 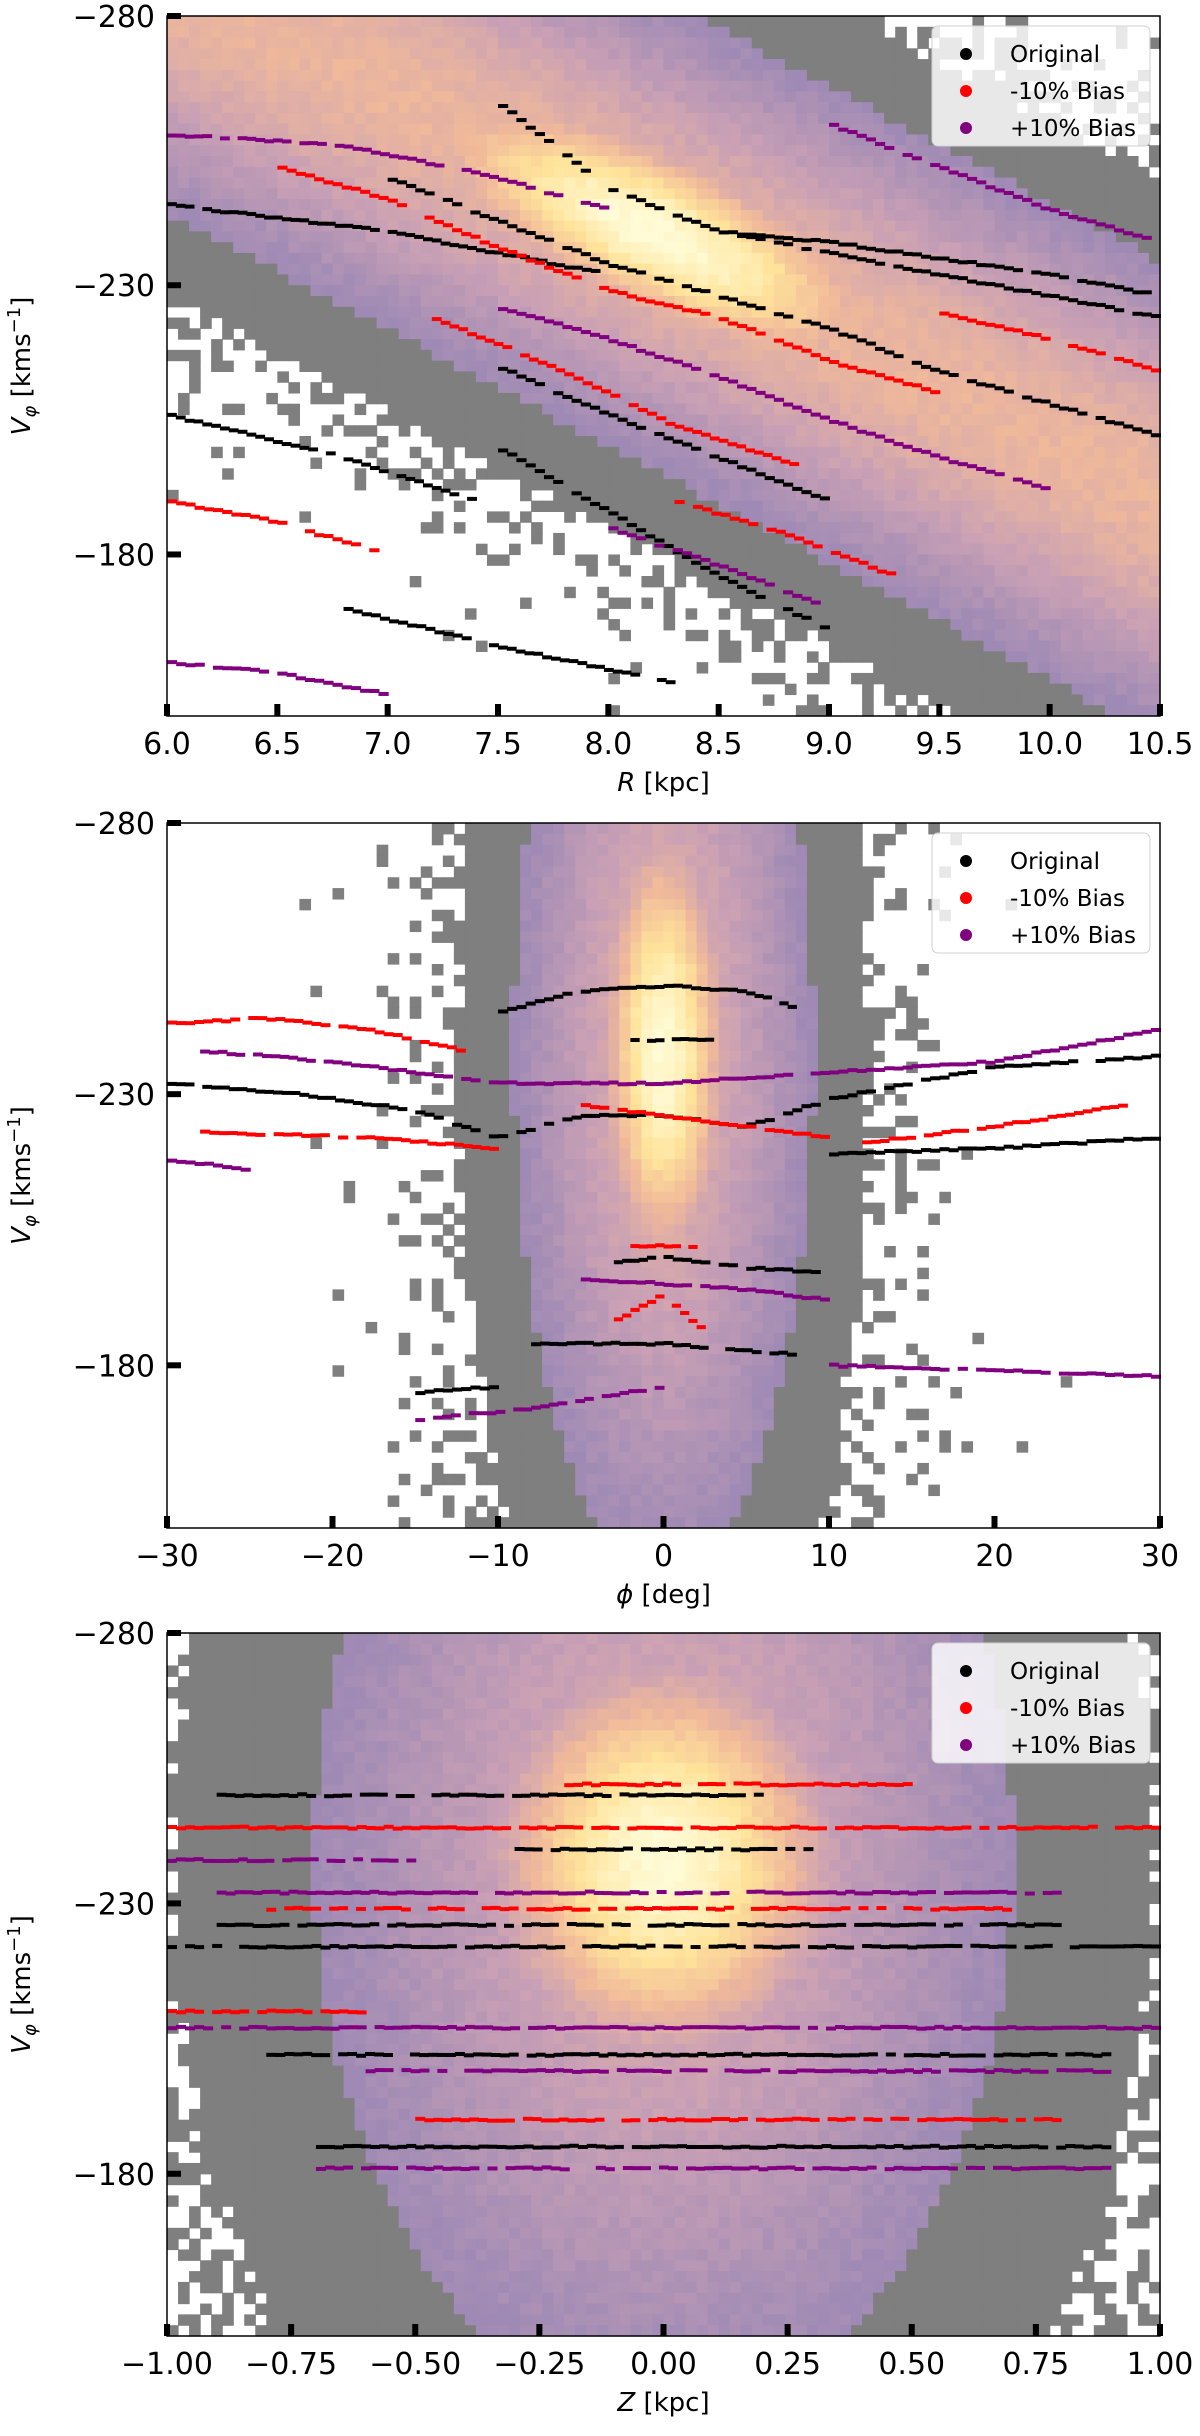 What do you see at coordinates (966, 1671) in the screenshot?
I see `legend-marker` at bounding box center [966, 1671].